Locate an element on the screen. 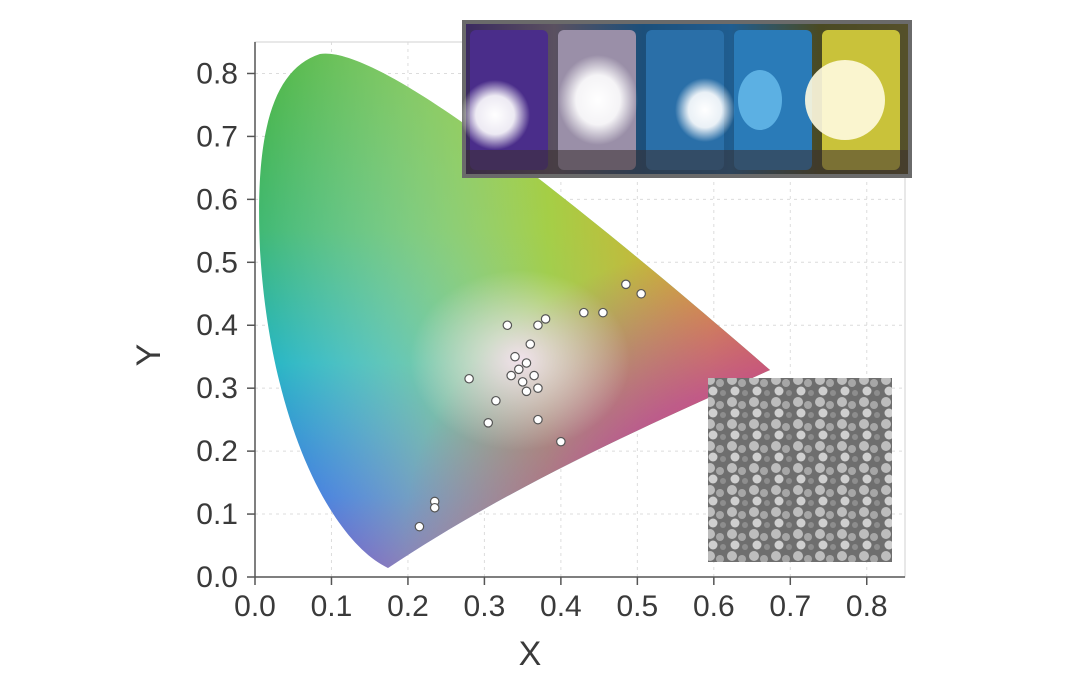 The image size is (1080, 675). x-tick-label: 0.8 is located at coordinates (867, 606).